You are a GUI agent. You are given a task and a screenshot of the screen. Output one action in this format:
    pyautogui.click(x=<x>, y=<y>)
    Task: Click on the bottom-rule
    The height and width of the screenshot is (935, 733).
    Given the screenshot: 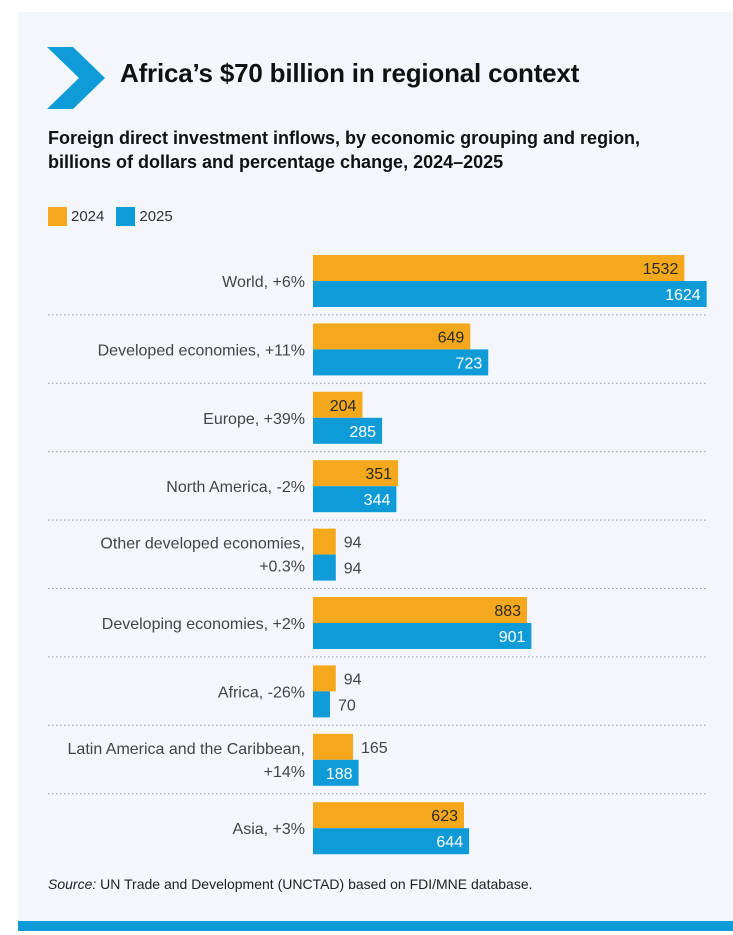 What is the action you would take?
    pyautogui.click(x=375, y=926)
    